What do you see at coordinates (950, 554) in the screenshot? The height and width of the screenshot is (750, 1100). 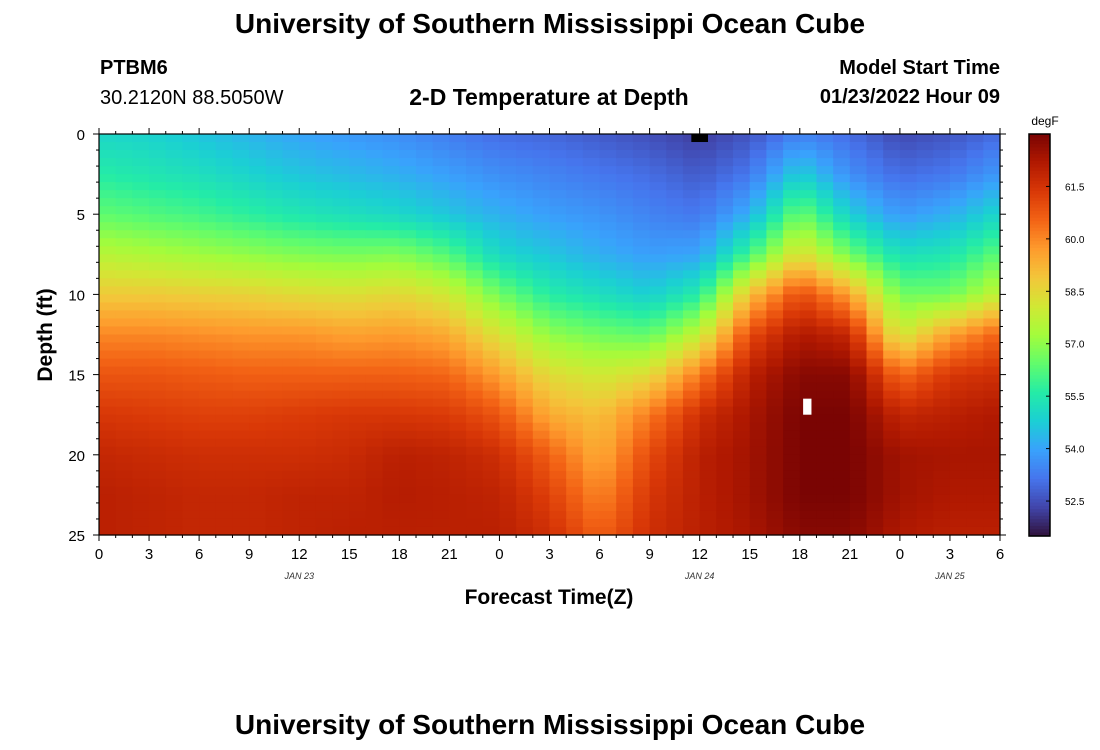 I see `x-tick-label: 3` at bounding box center [950, 554].